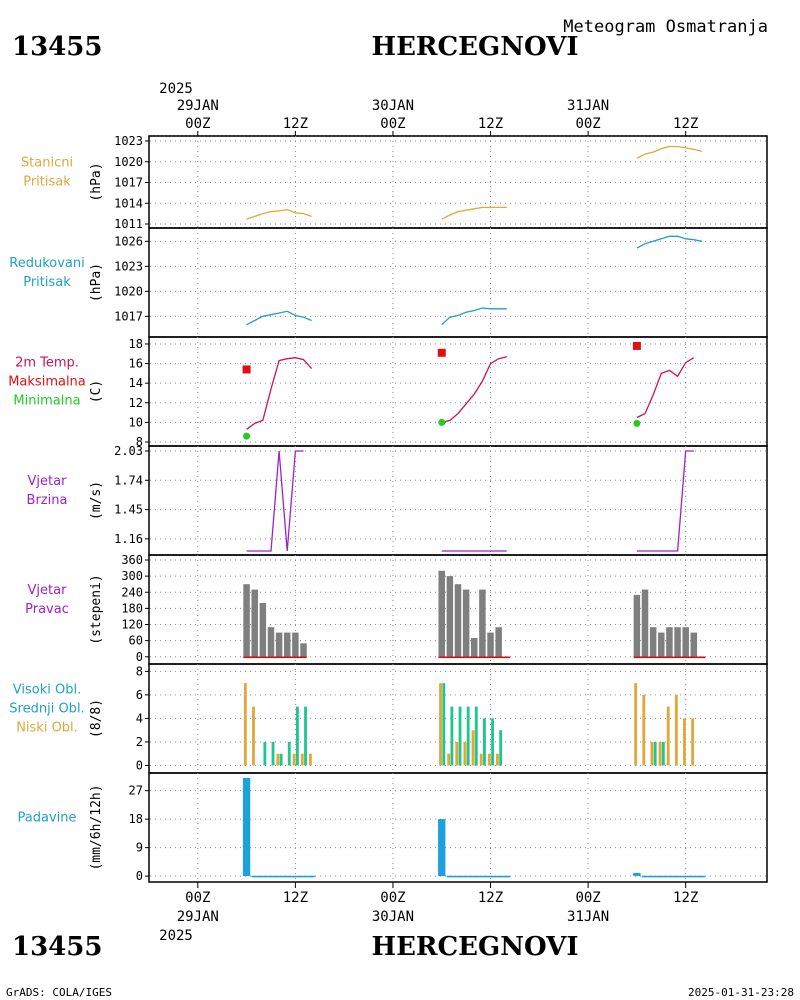 This screenshot has height=1000, width=800. Describe the element at coordinates (96, 391) in the screenshot. I see `y-axis-label: (C)` at that location.